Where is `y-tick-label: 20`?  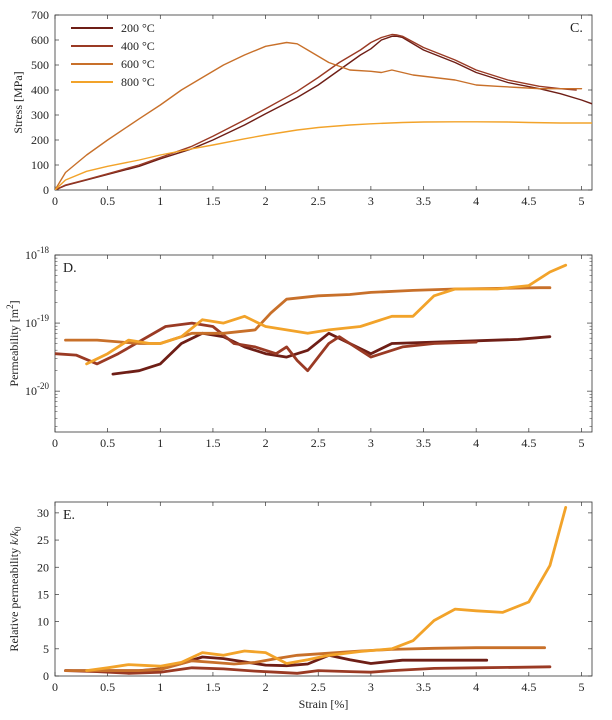
y-tick-label: 20 is located at coordinates (43, 567).